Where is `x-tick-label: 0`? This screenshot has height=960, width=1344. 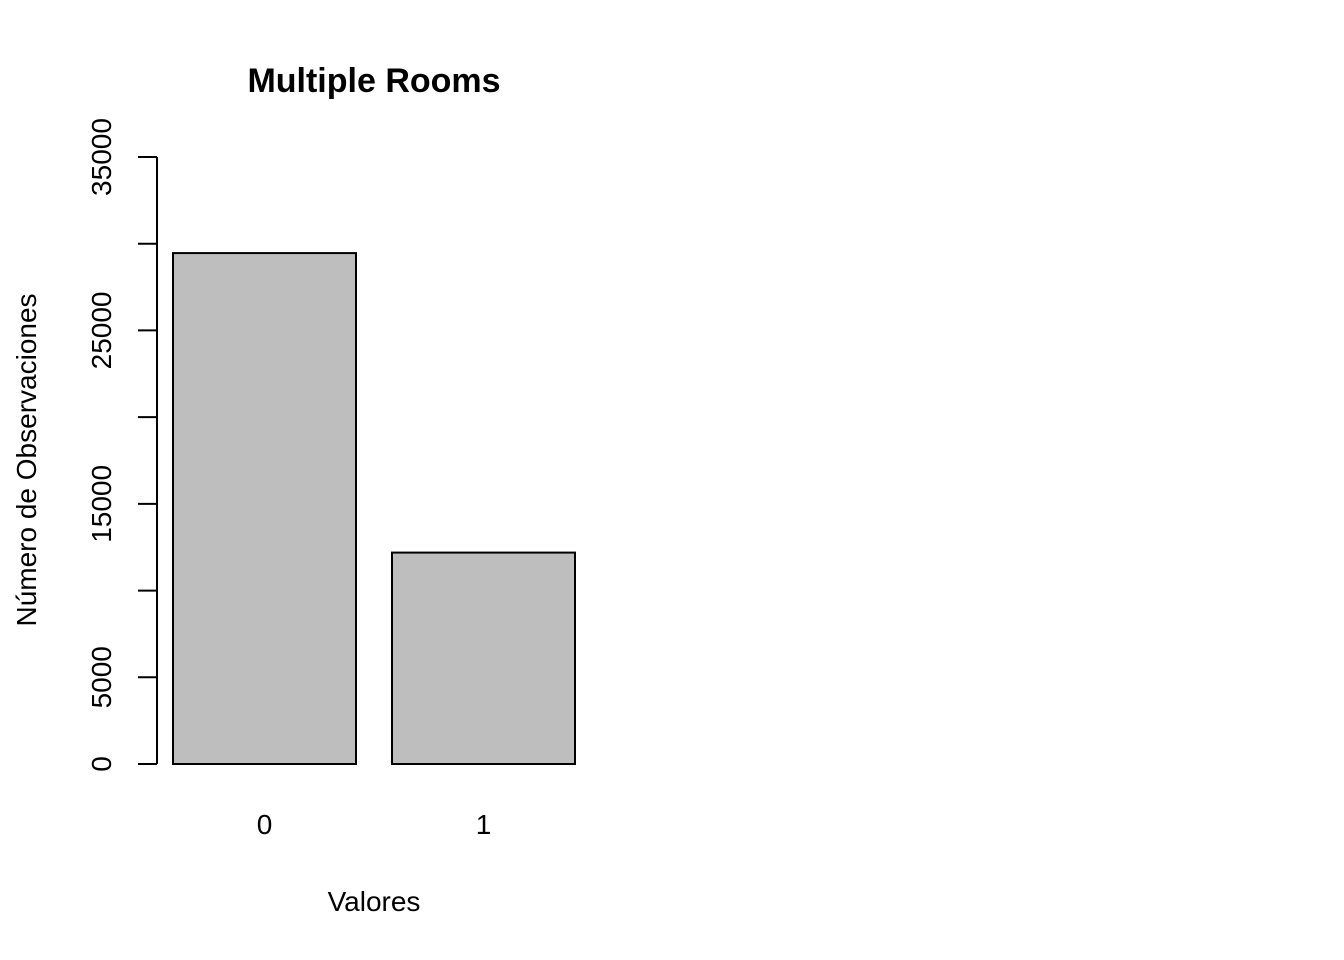
x-tick-label: 0 is located at coordinates (265, 824).